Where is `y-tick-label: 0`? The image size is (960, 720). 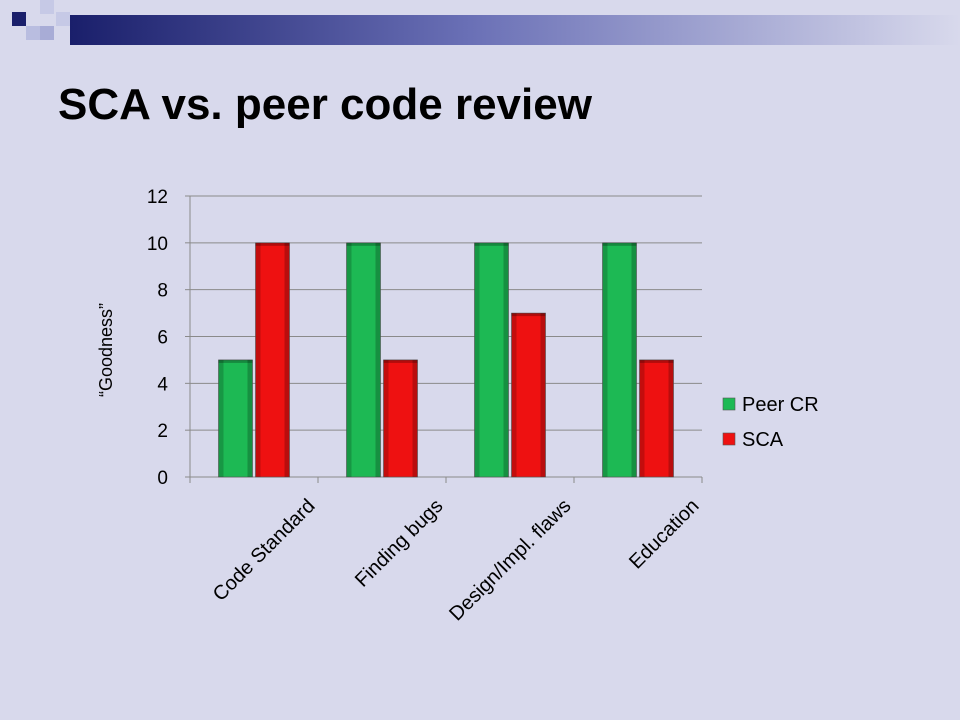 y-tick-label: 0 is located at coordinates (162, 478).